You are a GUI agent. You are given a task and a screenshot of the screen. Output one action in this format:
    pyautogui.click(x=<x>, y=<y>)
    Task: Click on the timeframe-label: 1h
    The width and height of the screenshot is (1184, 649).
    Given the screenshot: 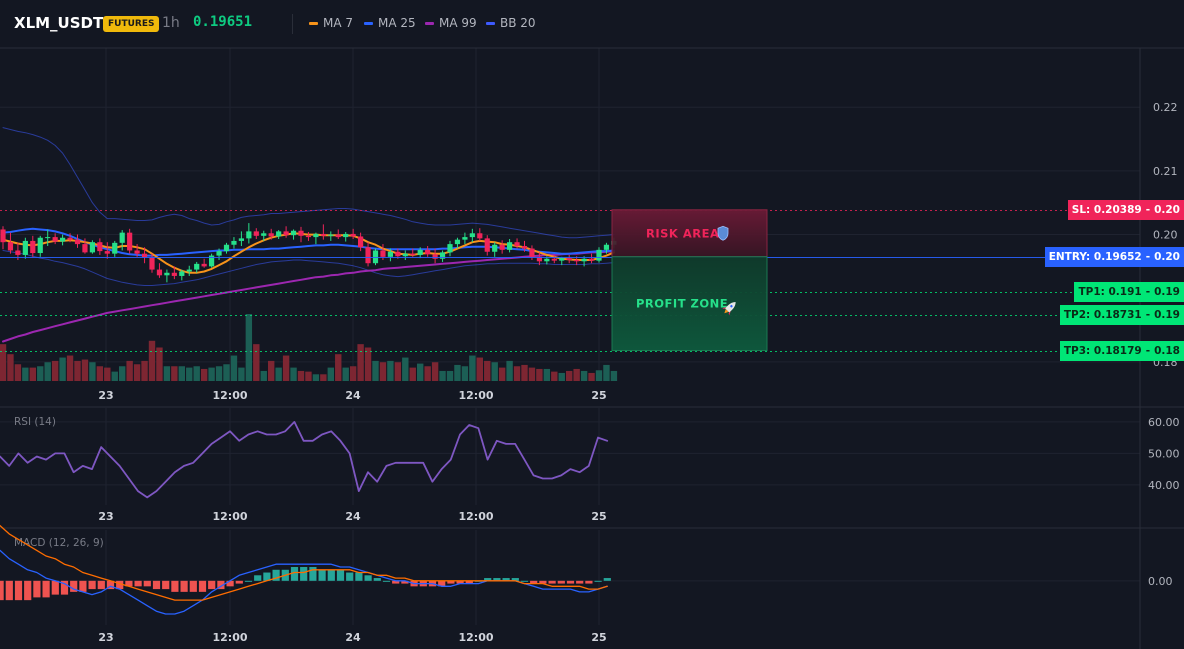 What is the action you would take?
    pyautogui.click(x=171, y=23)
    